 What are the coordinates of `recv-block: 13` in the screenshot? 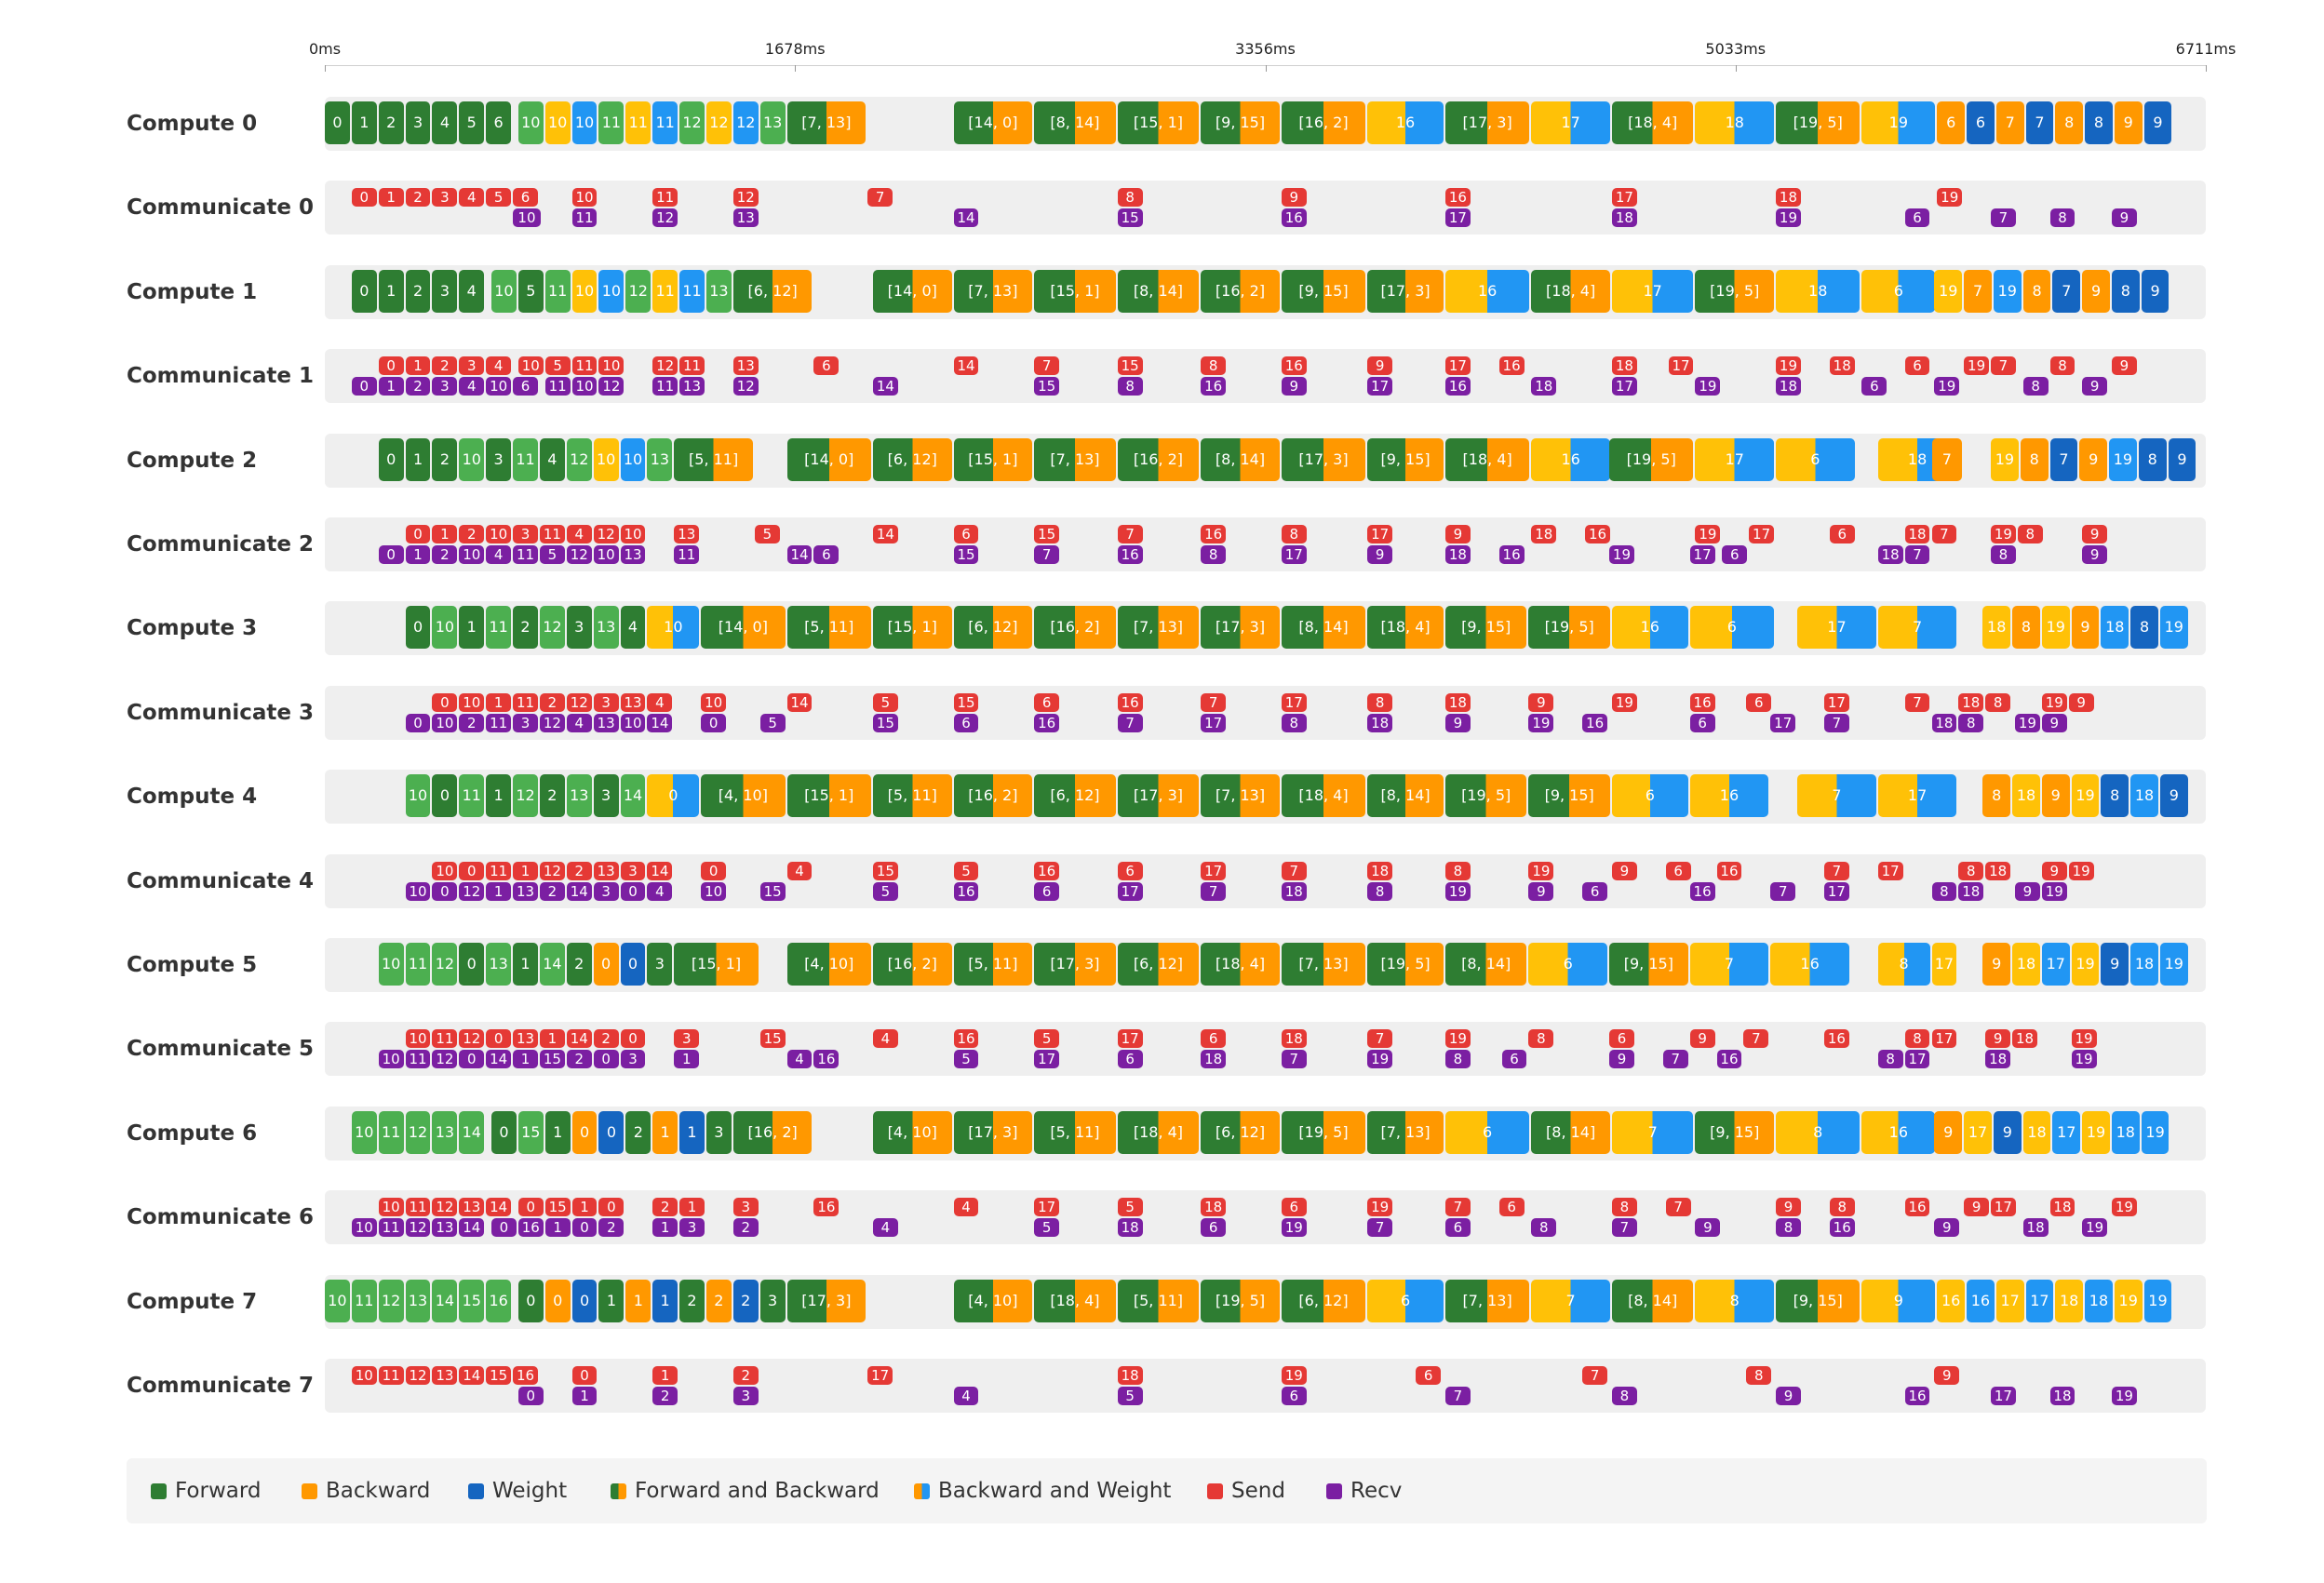 It's located at (606, 722).